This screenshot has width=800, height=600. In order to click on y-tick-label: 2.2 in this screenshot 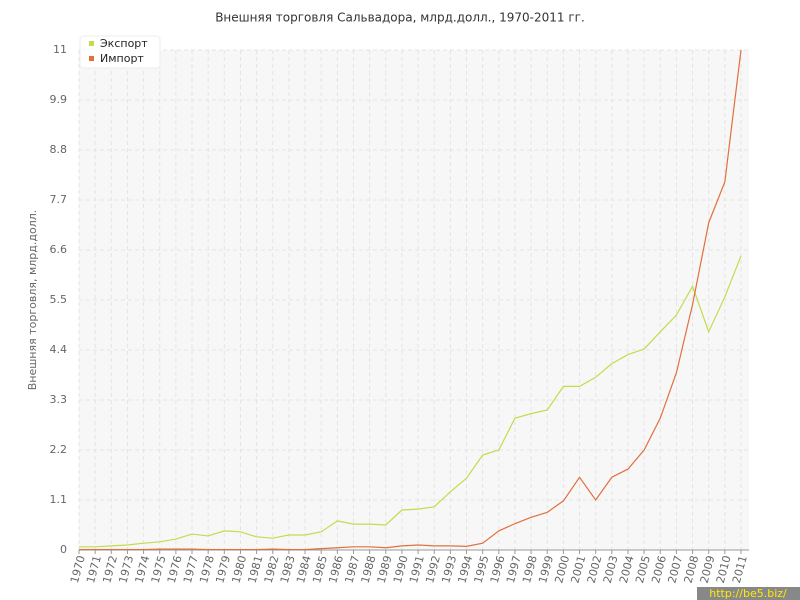, I will do `click(59, 449)`.